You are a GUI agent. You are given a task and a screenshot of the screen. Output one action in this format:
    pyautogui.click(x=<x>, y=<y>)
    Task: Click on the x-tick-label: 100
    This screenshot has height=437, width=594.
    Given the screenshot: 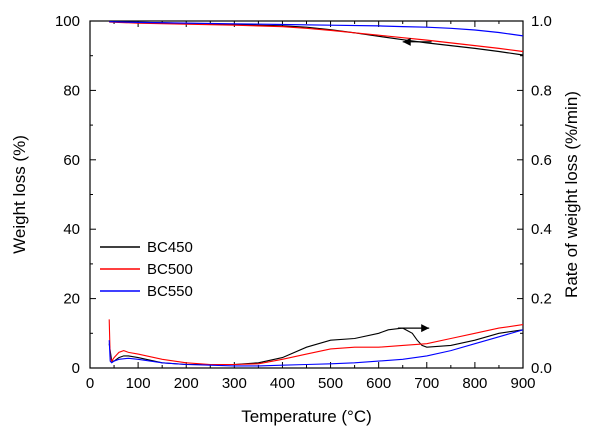 What is the action you would take?
    pyautogui.click(x=138, y=383)
    